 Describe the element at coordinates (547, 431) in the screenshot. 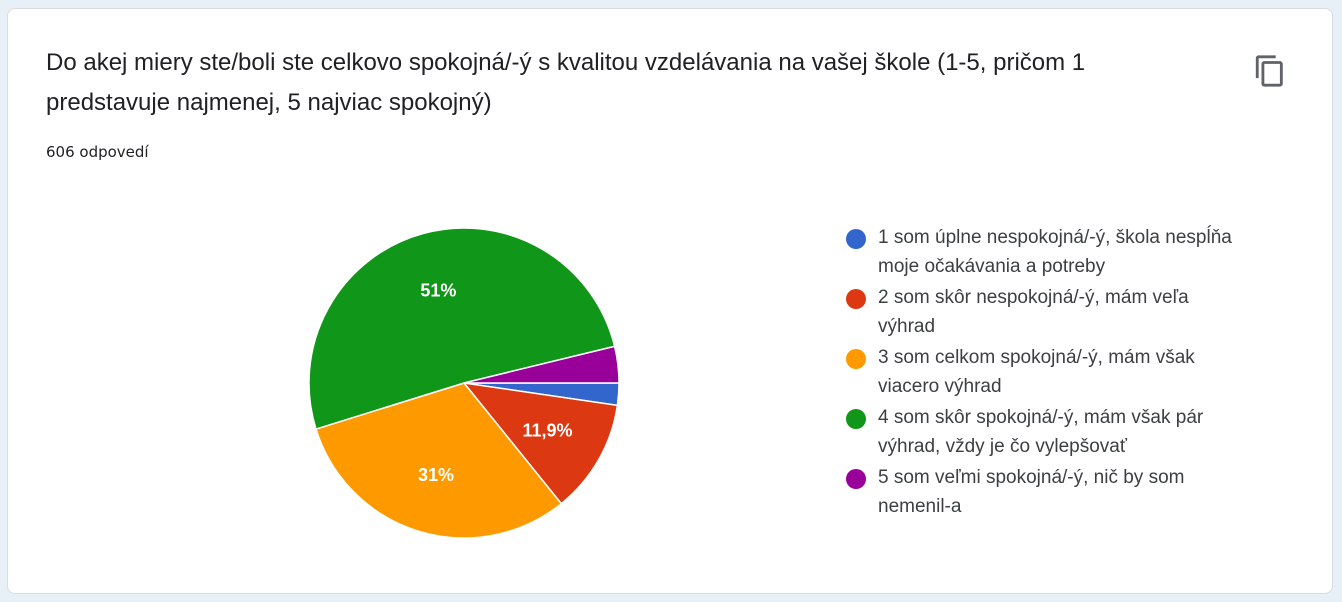

I see `pie-data-label-2: 11,9%` at that location.